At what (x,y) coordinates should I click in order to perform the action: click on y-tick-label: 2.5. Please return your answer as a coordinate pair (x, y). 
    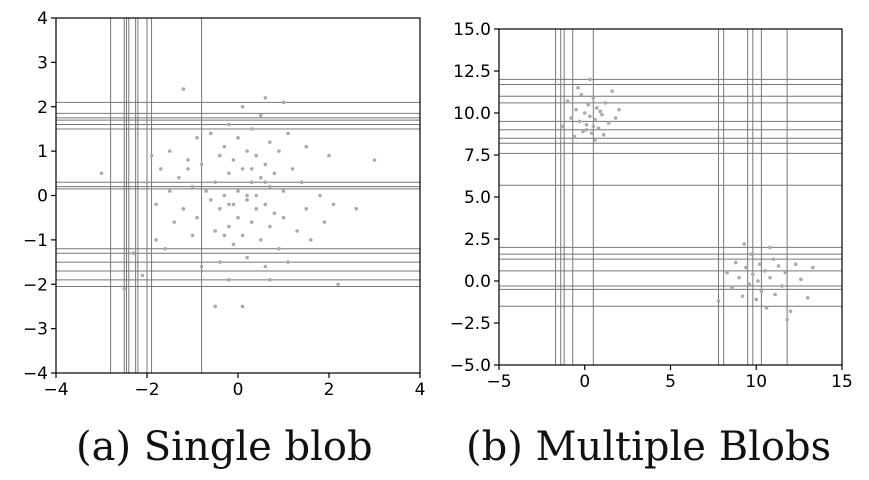
    Looking at the image, I should click on (477, 240).